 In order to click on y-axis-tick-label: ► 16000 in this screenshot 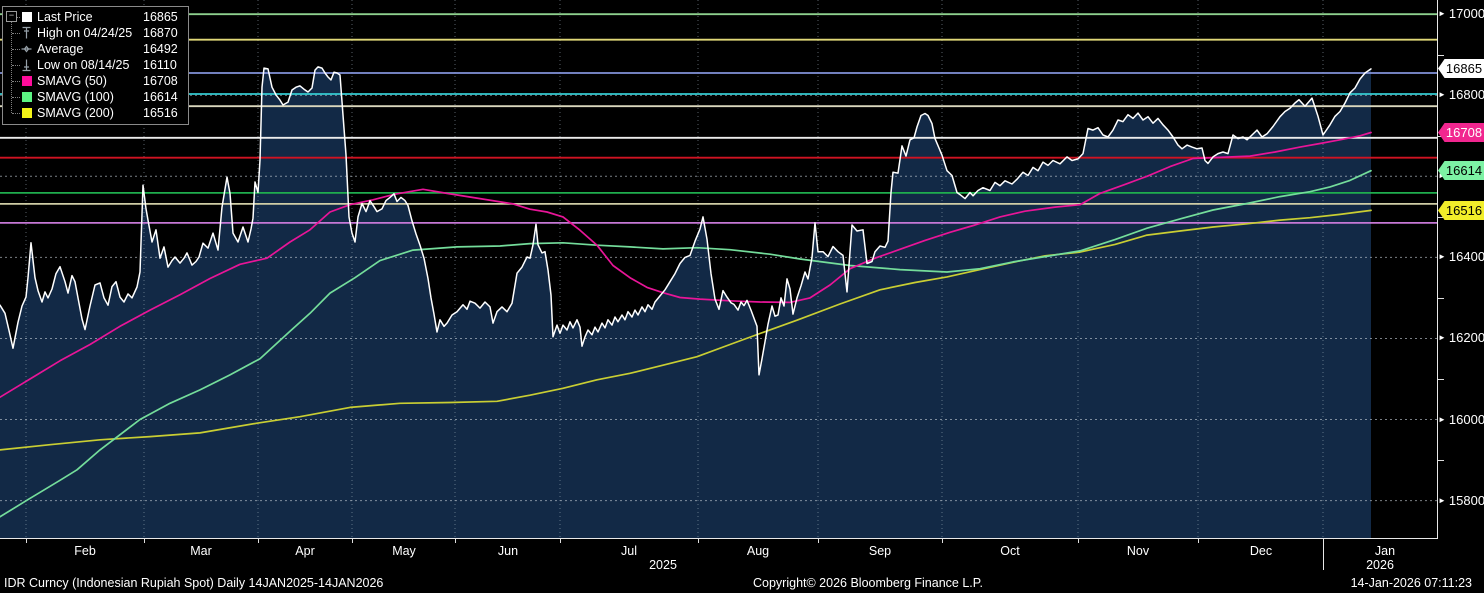, I will do `click(1461, 419)`.